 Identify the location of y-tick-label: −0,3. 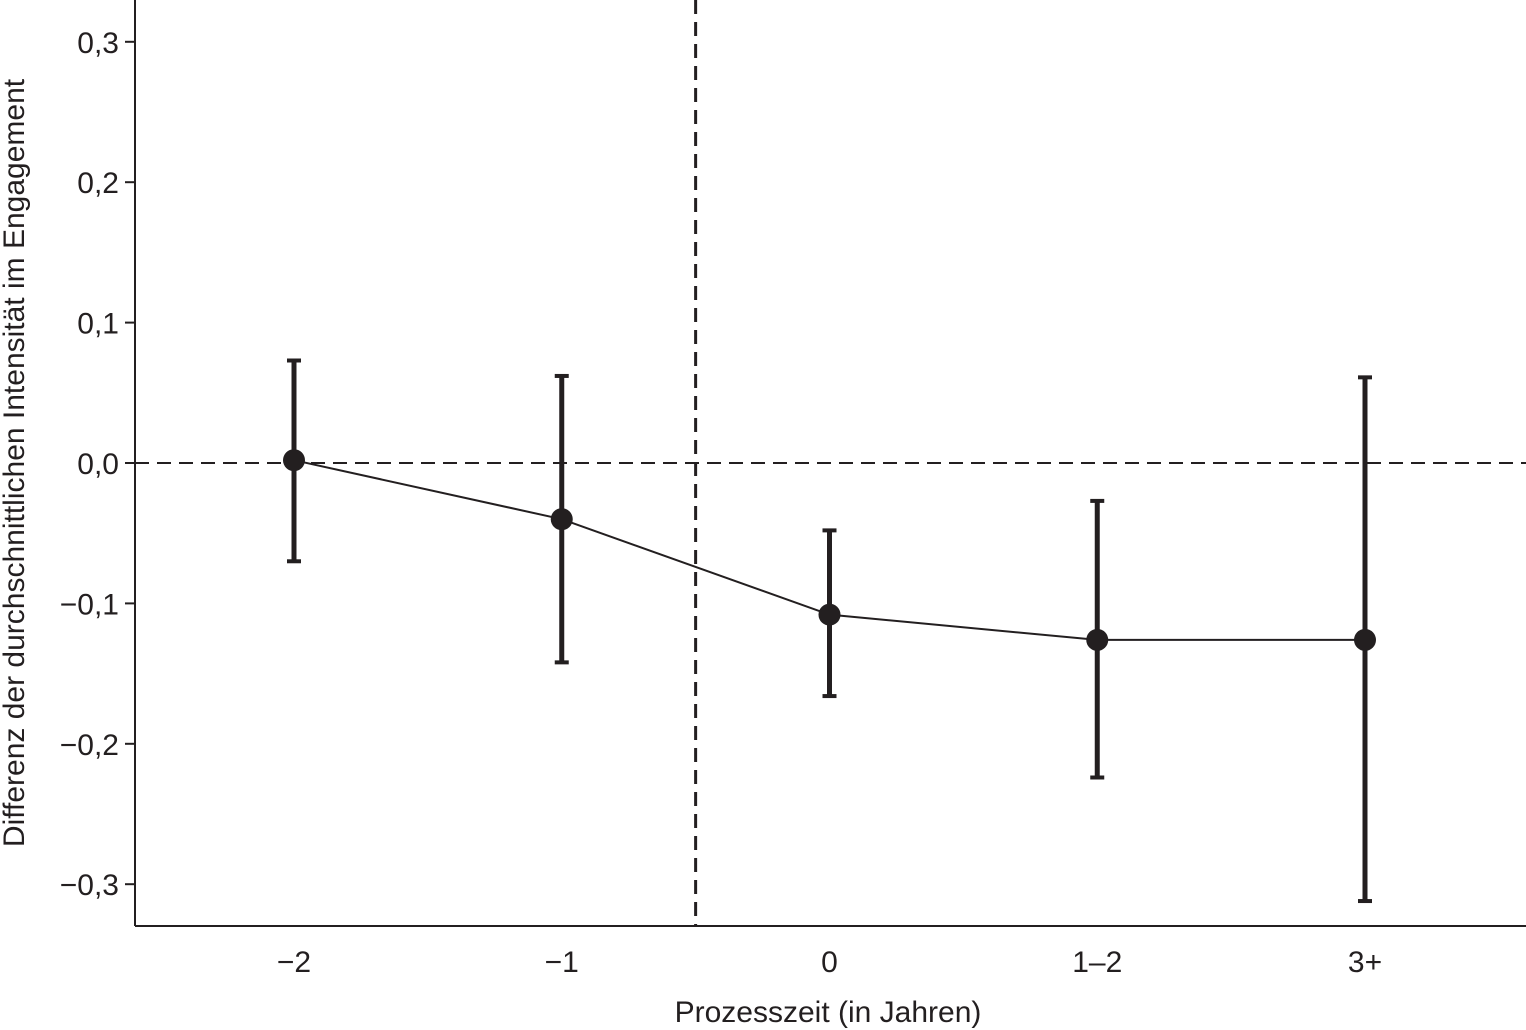
(89, 885).